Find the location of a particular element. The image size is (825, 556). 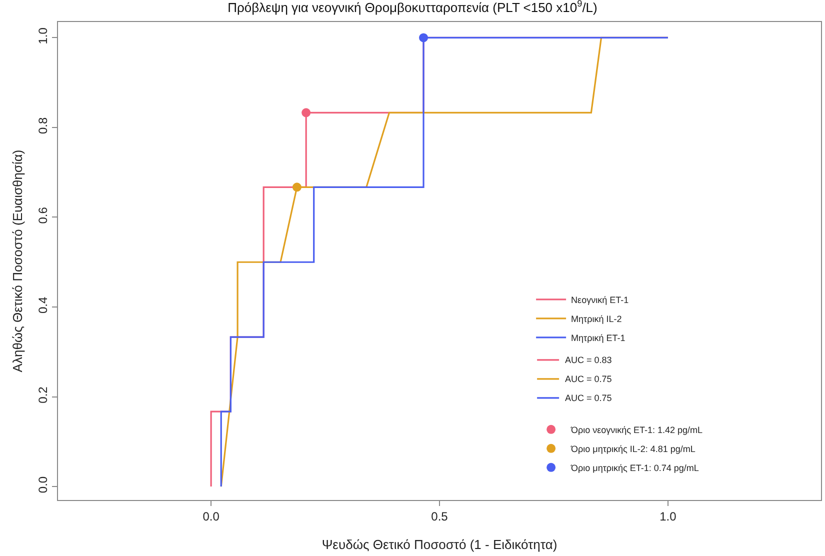

legend-label: Όριο μητρικής IL-2: 4.81 pg/mL is located at coordinates (633, 449).